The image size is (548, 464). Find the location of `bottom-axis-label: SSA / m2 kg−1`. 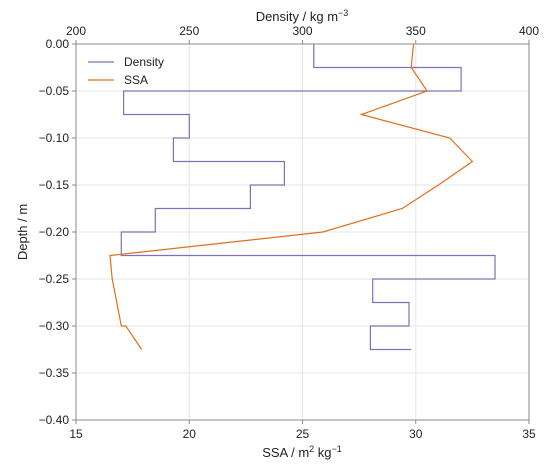

bottom-axis-label: SSA / m2 kg−1 is located at coordinates (302, 452).